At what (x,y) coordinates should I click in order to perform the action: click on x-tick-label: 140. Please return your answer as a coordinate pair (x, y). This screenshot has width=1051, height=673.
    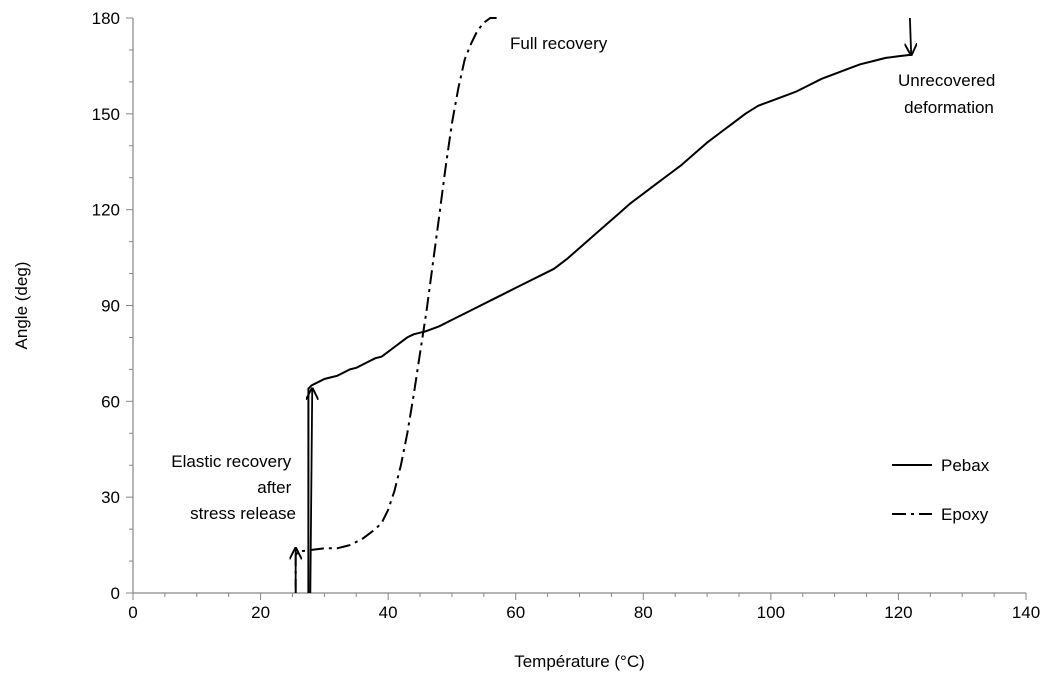
    Looking at the image, I should click on (1026, 612).